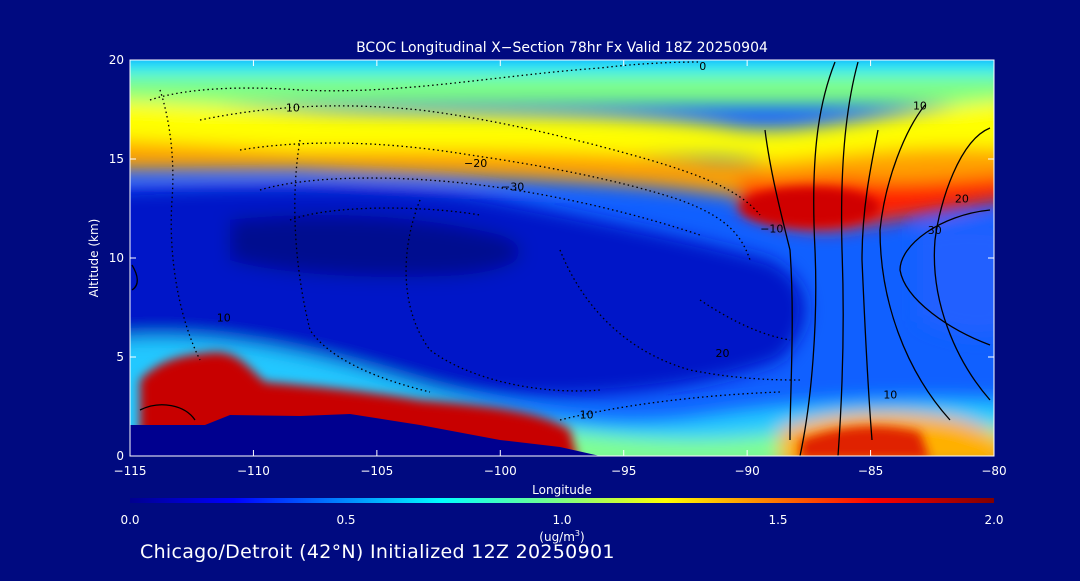  What do you see at coordinates (582, 537) in the screenshot?
I see `colorbar-label-end: )` at bounding box center [582, 537].